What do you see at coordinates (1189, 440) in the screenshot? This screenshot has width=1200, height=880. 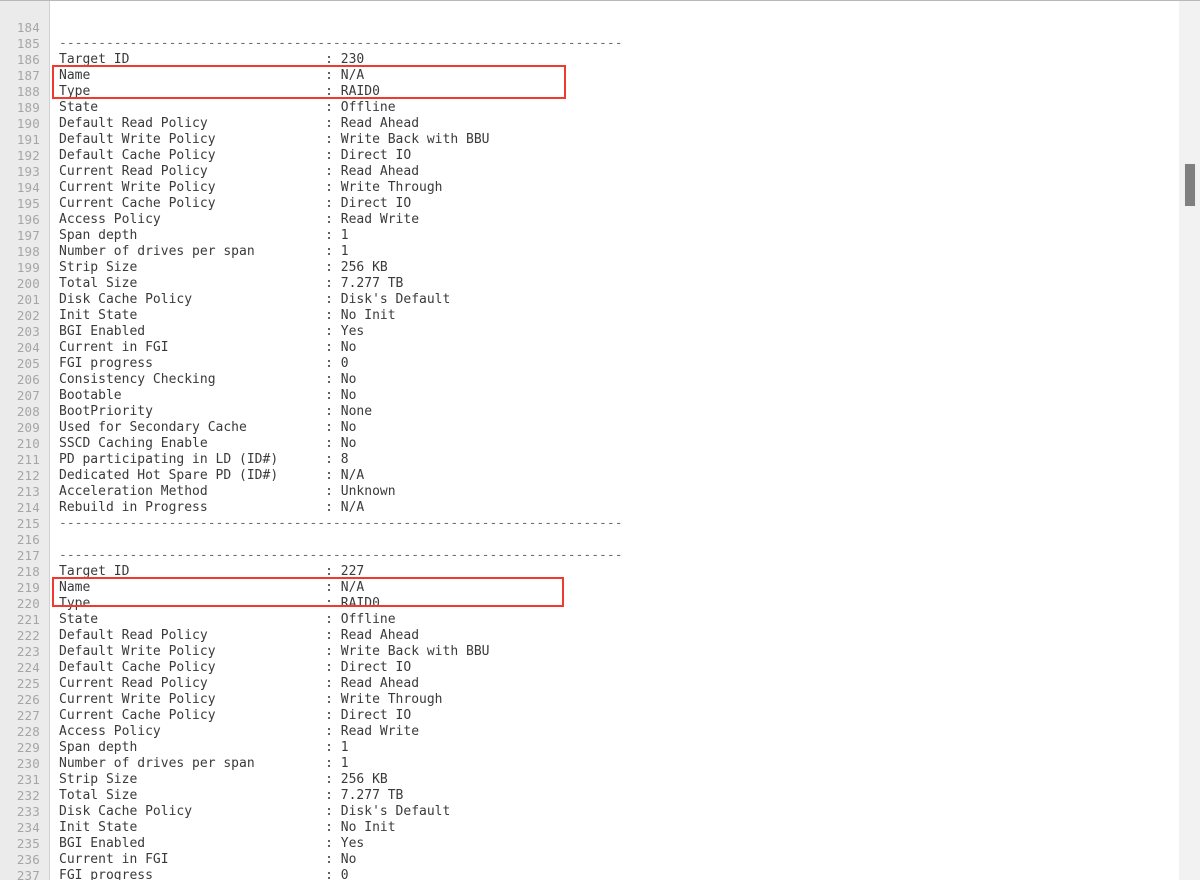 I see `vertical-scrollbar-track` at bounding box center [1189, 440].